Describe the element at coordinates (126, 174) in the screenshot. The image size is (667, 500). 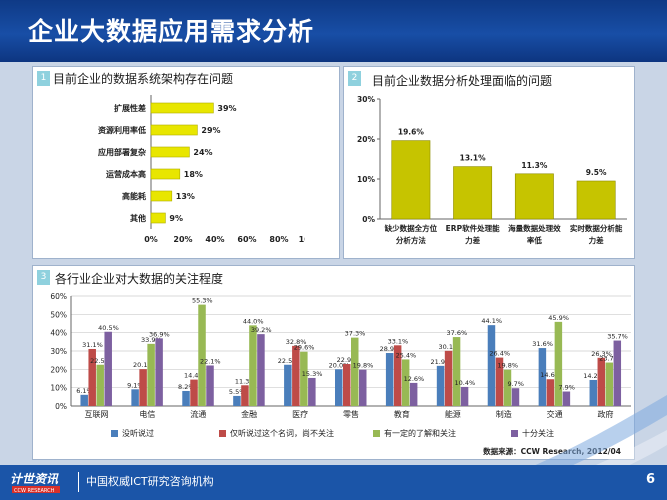
I see `category-label: 运营成本高` at that location.